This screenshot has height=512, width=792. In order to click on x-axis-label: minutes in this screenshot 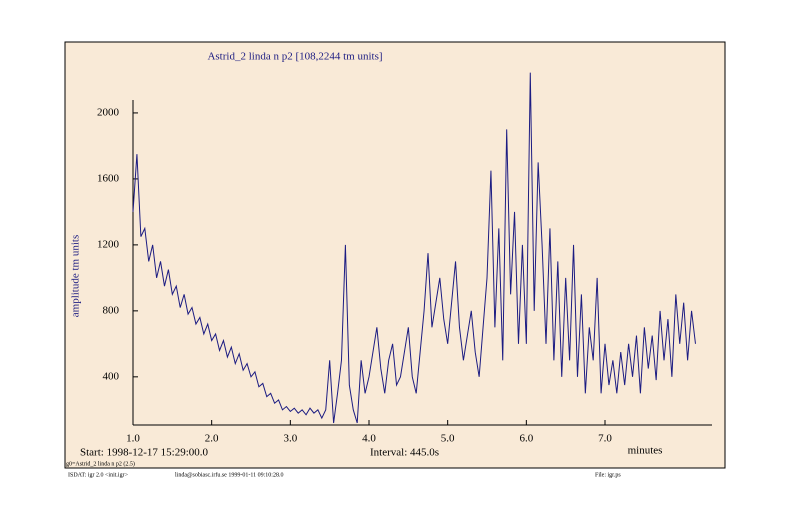, I will do `click(645, 451)`.